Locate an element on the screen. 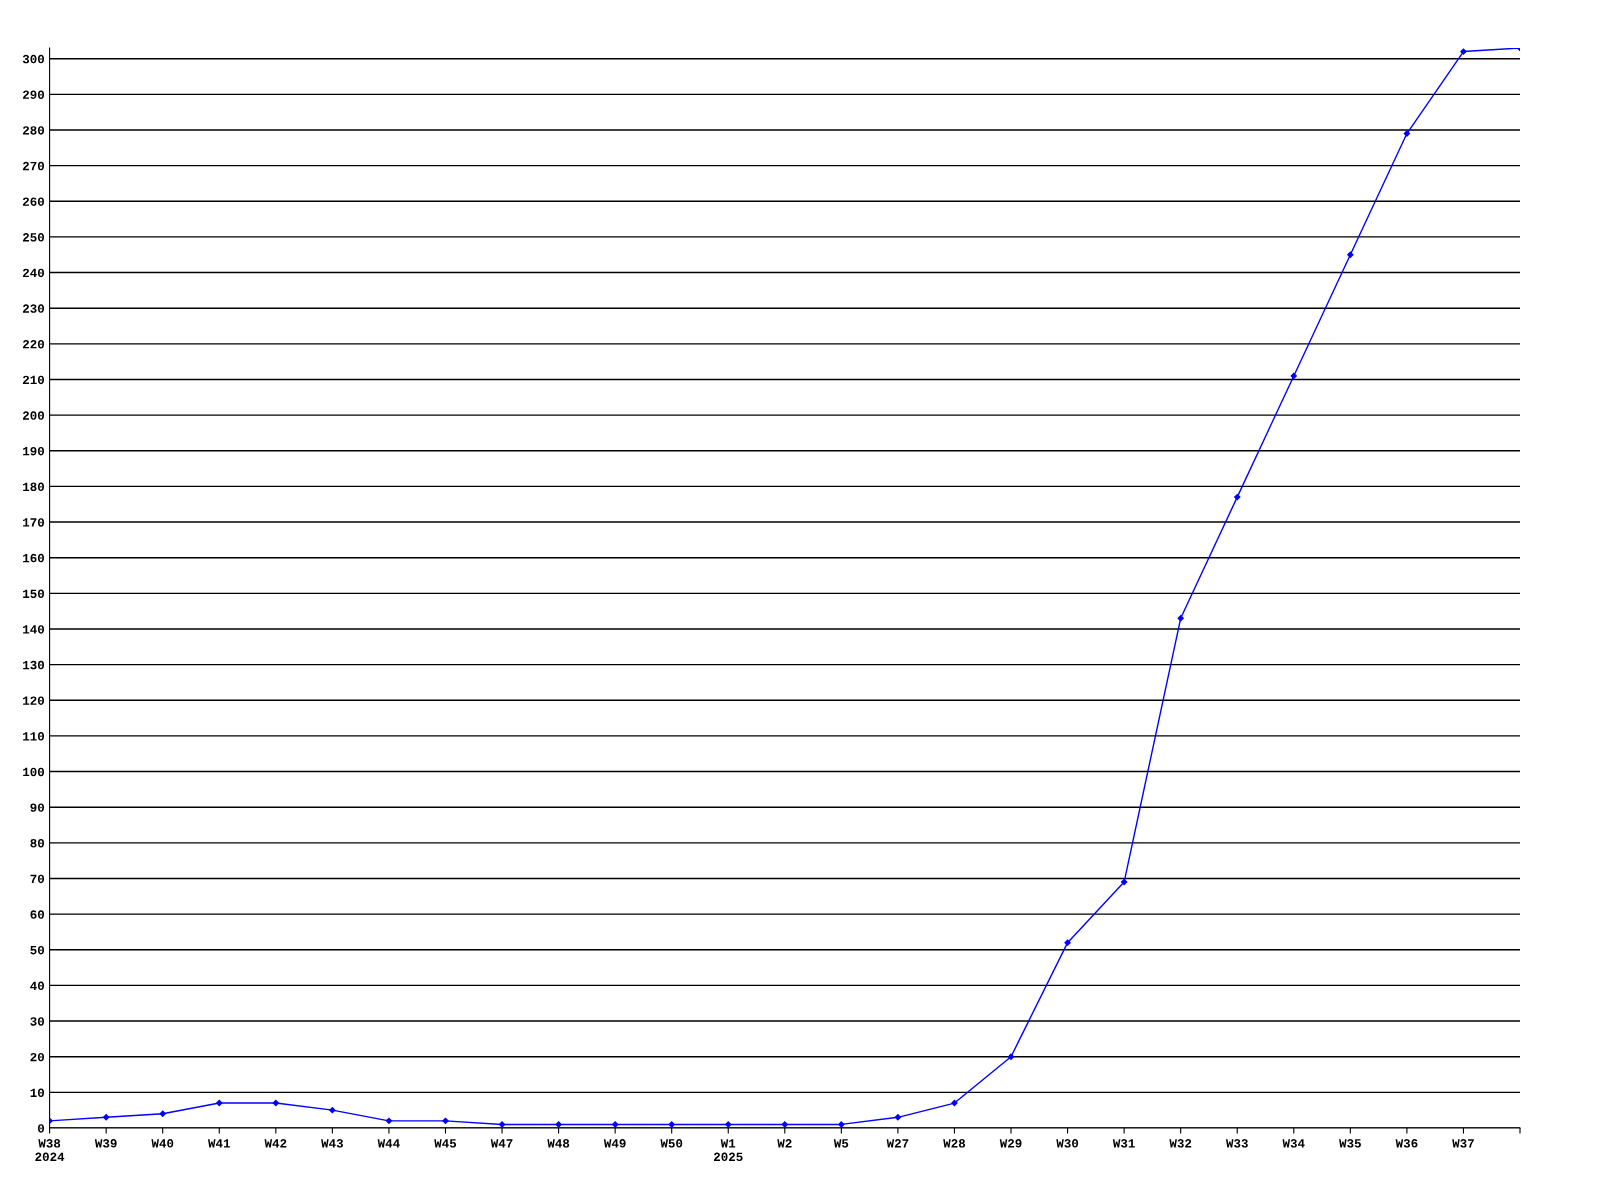  y-tick-label: 70 is located at coordinates (37, 879).